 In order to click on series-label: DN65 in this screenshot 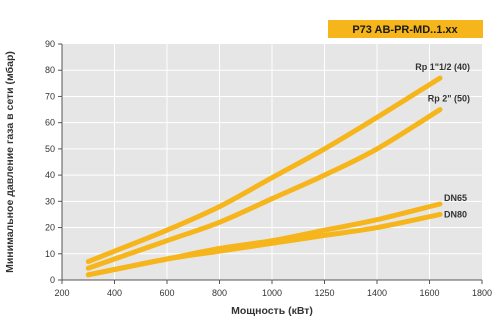, I will do `click(455, 198)`.